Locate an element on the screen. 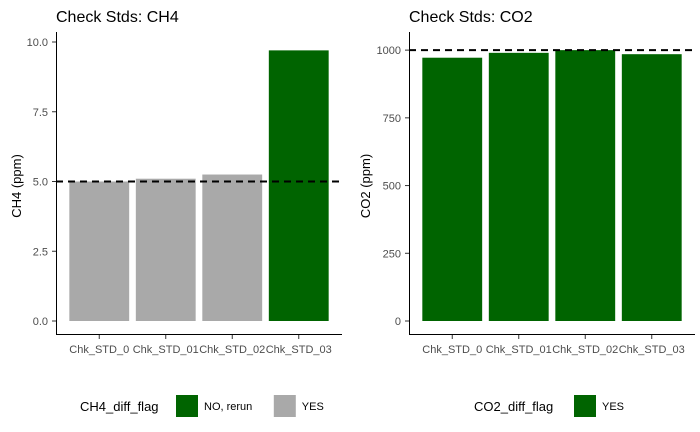  ch4-y-ticks: 0.0 2.5 5.0 7.5 10.0 is located at coordinates (41, 182).